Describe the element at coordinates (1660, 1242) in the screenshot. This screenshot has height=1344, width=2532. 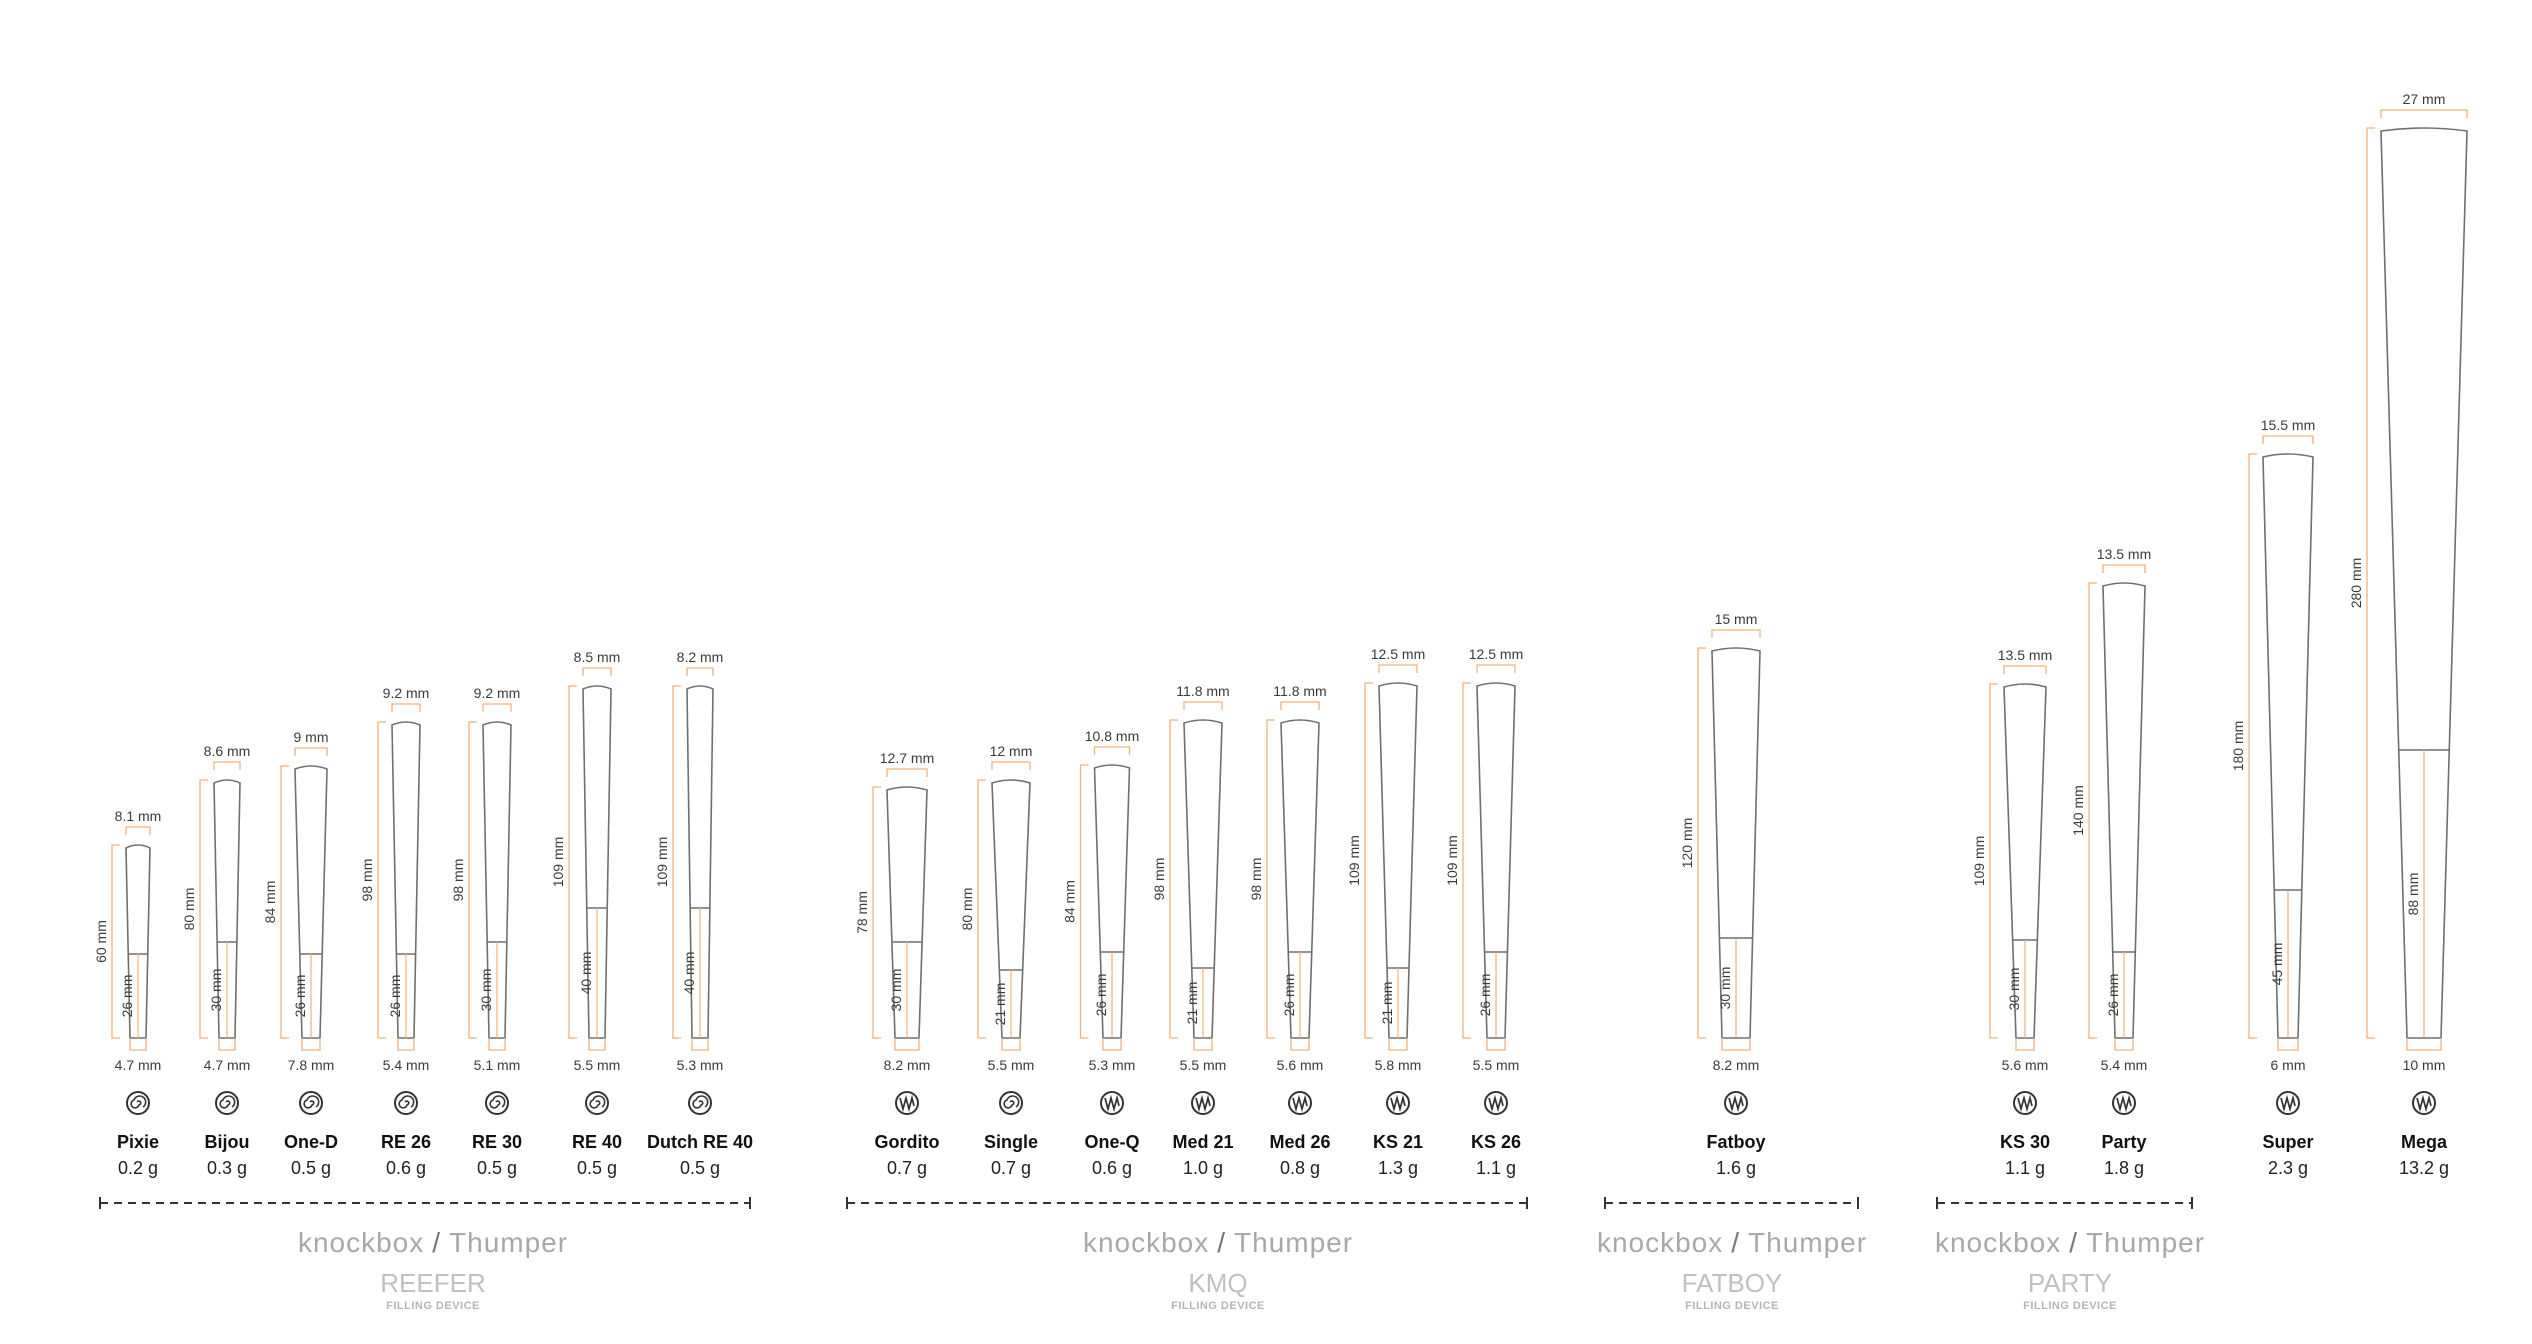
I see `brand-name: knockbox` at that location.